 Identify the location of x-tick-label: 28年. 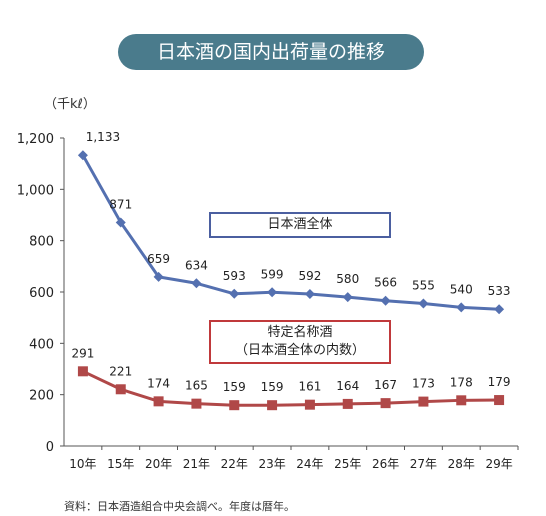
(461, 464).